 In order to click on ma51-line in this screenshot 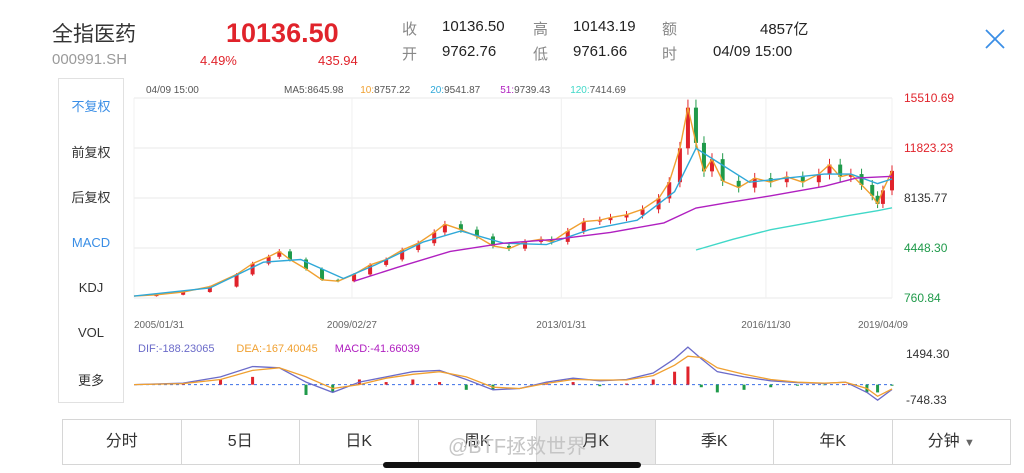, I will do `click(623, 228)`.